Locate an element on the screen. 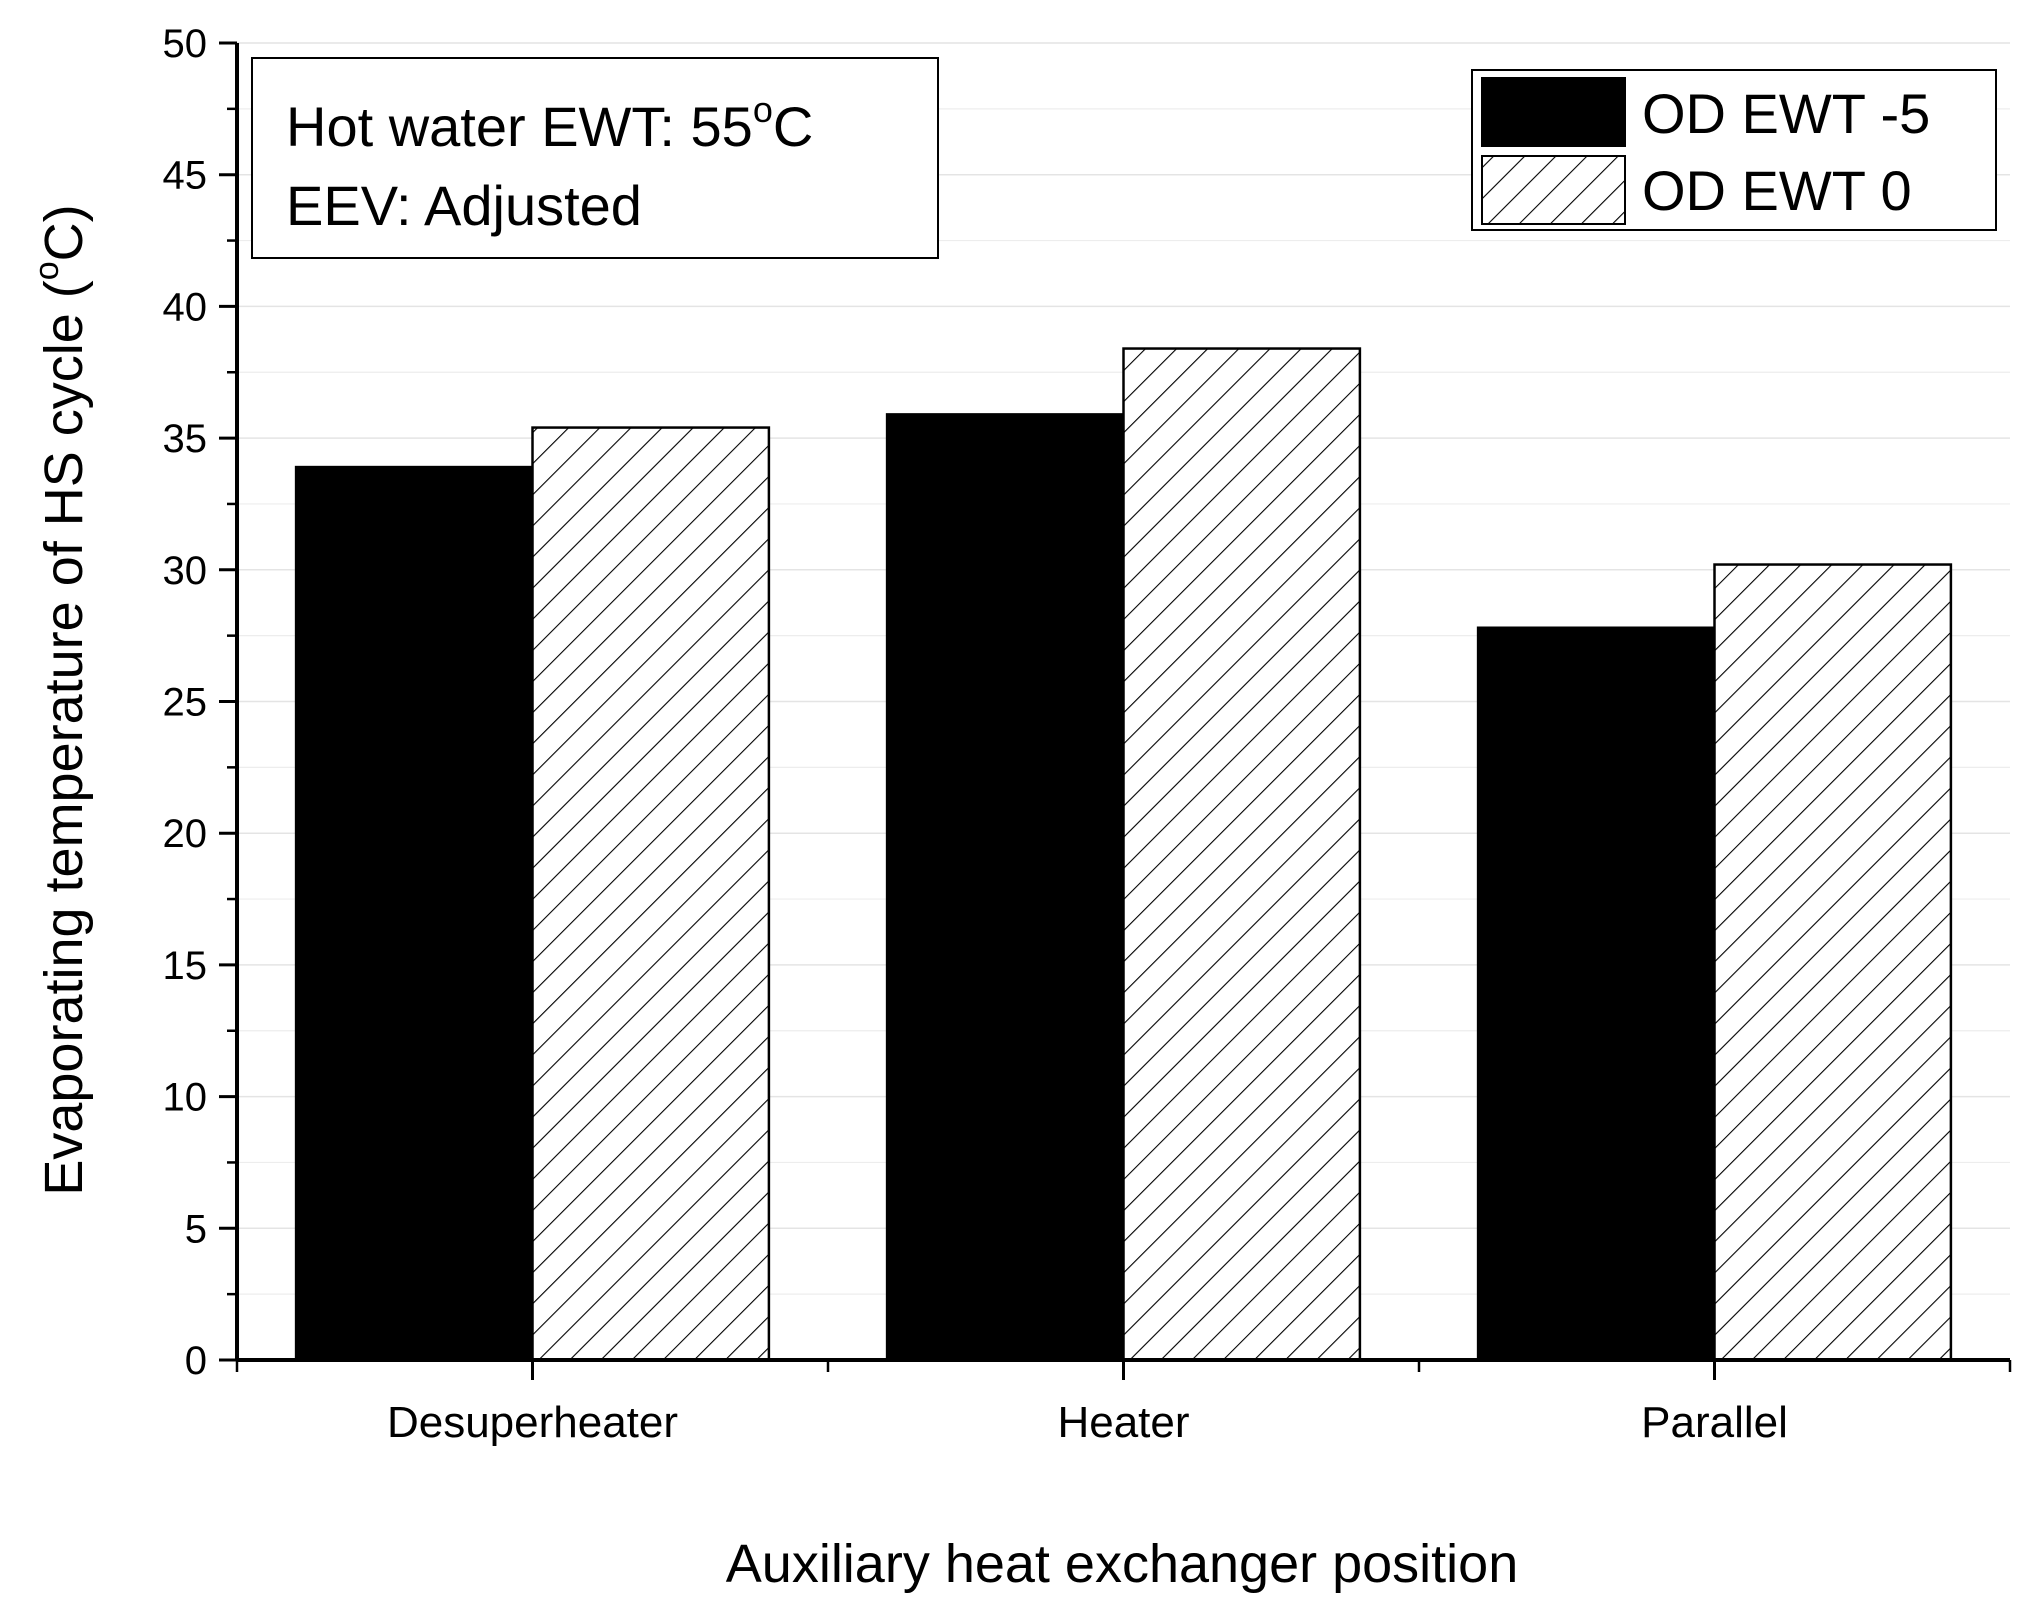 The height and width of the screenshot is (1608, 2031). y-tick-label: 45 is located at coordinates (185, 176).